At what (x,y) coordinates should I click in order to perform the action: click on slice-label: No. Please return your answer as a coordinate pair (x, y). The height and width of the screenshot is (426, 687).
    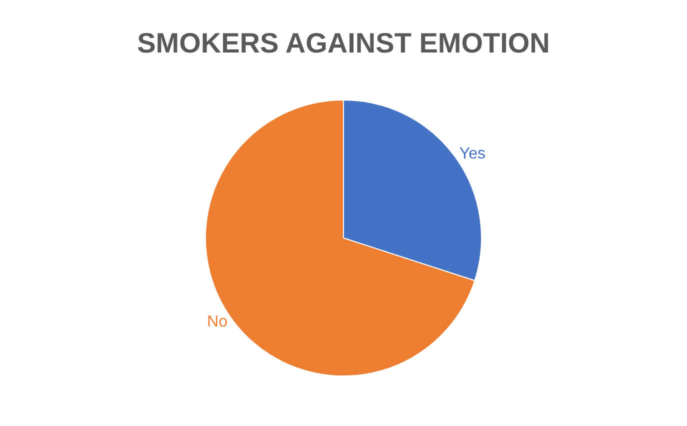
    Looking at the image, I should click on (217, 322).